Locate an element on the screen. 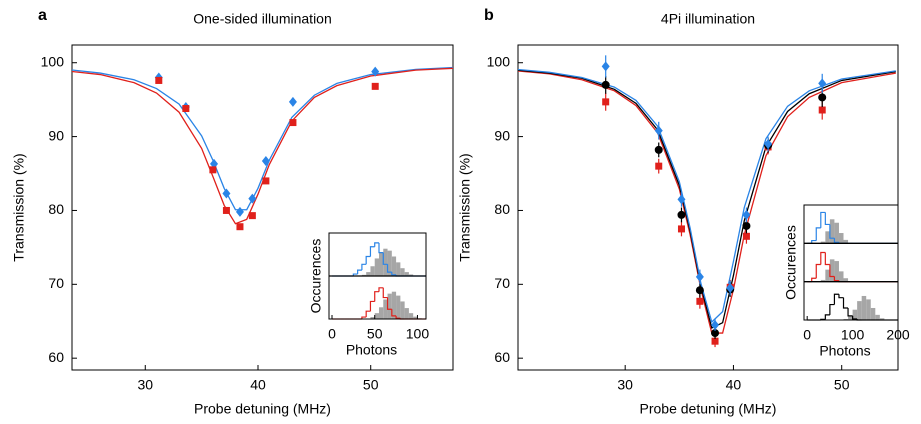 The image size is (921, 424). y-axis-label: Occurences is located at coordinates (316, 276).